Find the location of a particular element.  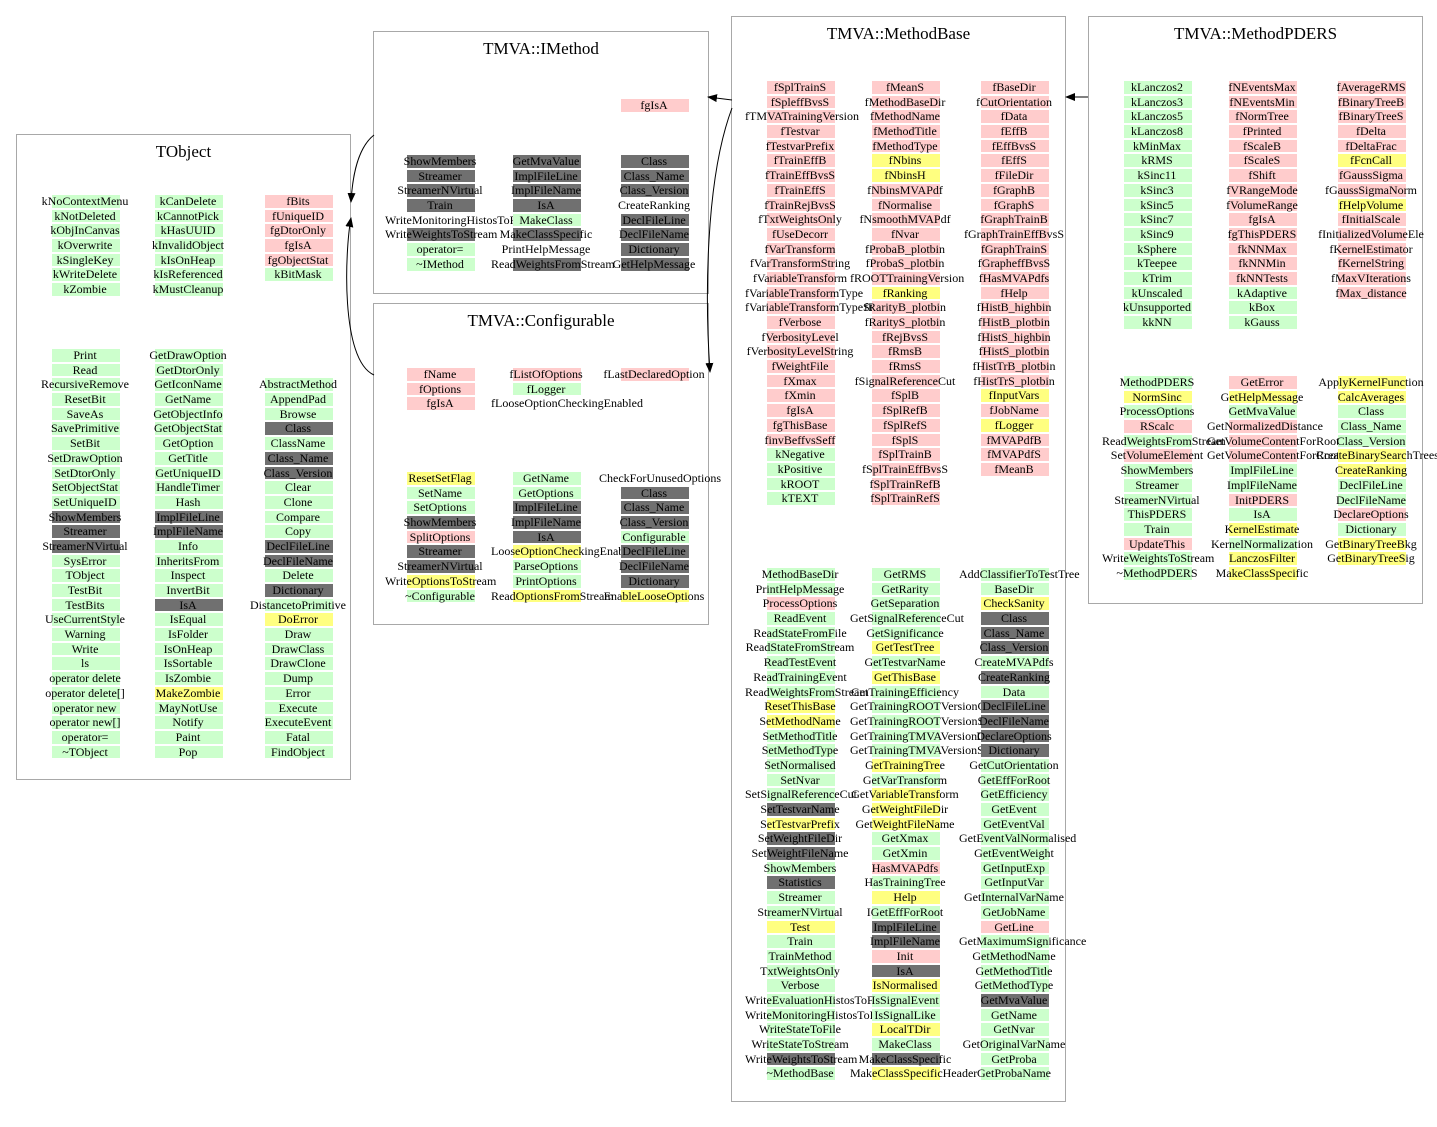

member-item: fgObjectStat is located at coordinates (298, 260).